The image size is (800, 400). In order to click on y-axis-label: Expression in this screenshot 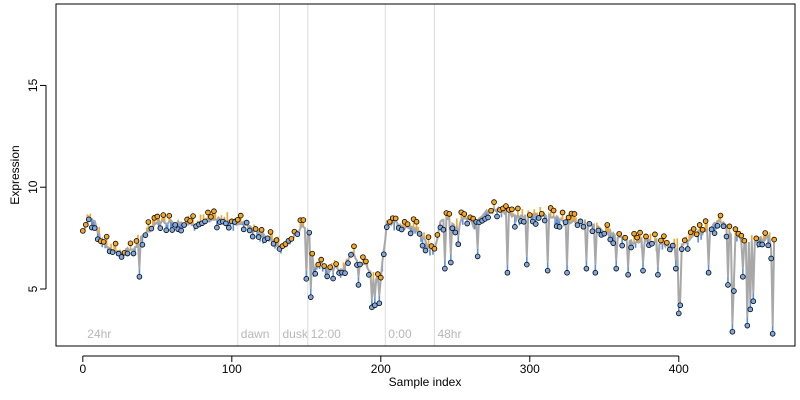, I will do `click(15, 174)`.